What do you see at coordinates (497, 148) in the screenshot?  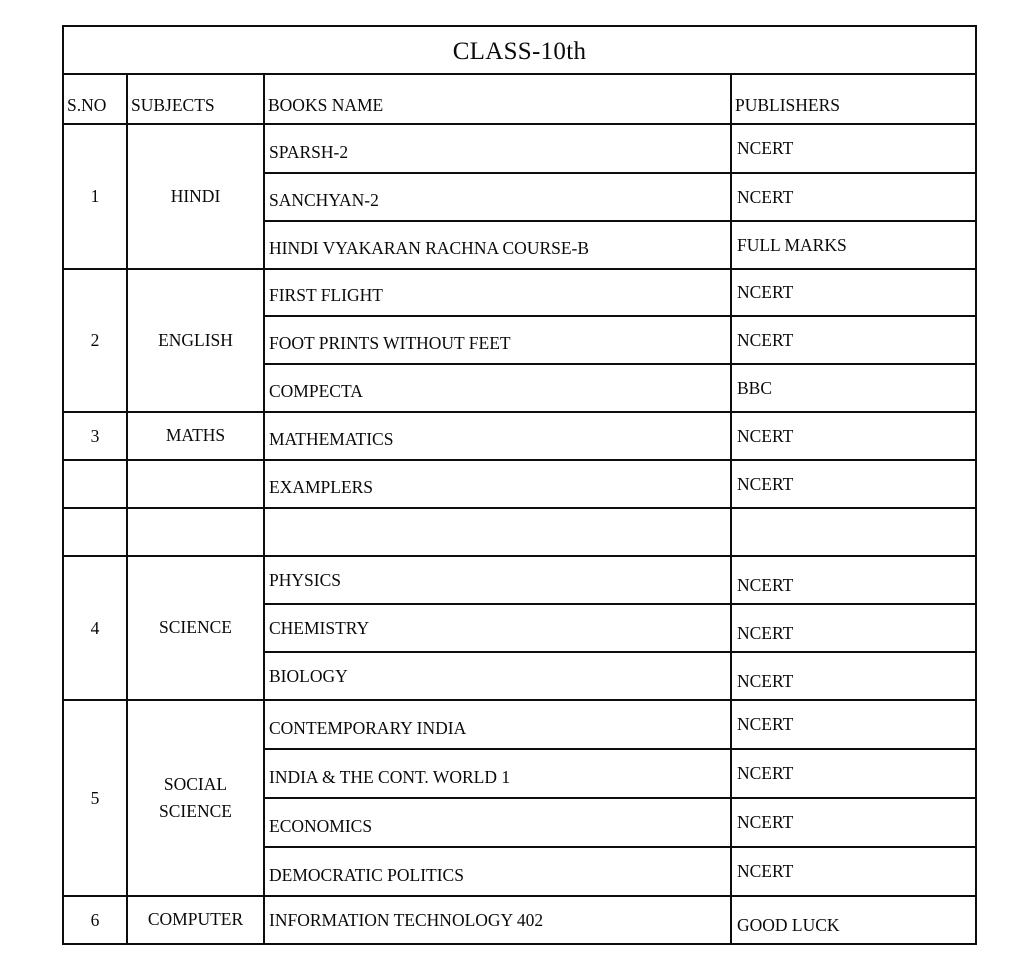 I see `book-name: SPARSH-2` at bounding box center [497, 148].